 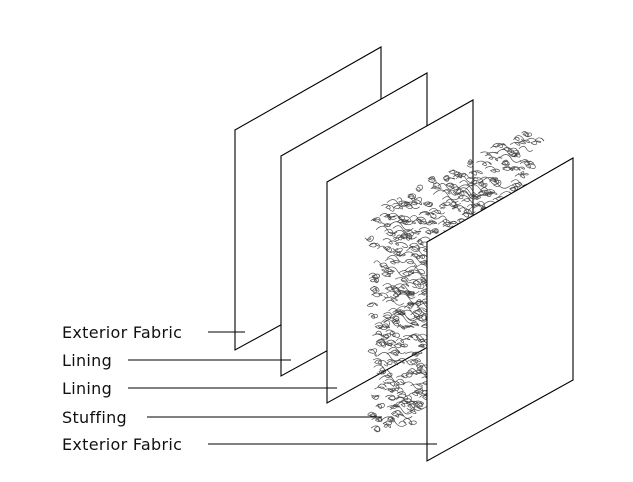 What do you see at coordinates (122, 332) in the screenshot?
I see `label-exterior-fabric-back: Exterior Fabric` at bounding box center [122, 332].